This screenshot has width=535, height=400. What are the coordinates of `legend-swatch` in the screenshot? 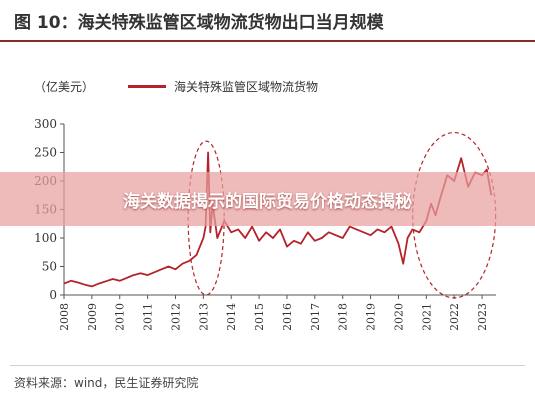 It's located at (147, 86).